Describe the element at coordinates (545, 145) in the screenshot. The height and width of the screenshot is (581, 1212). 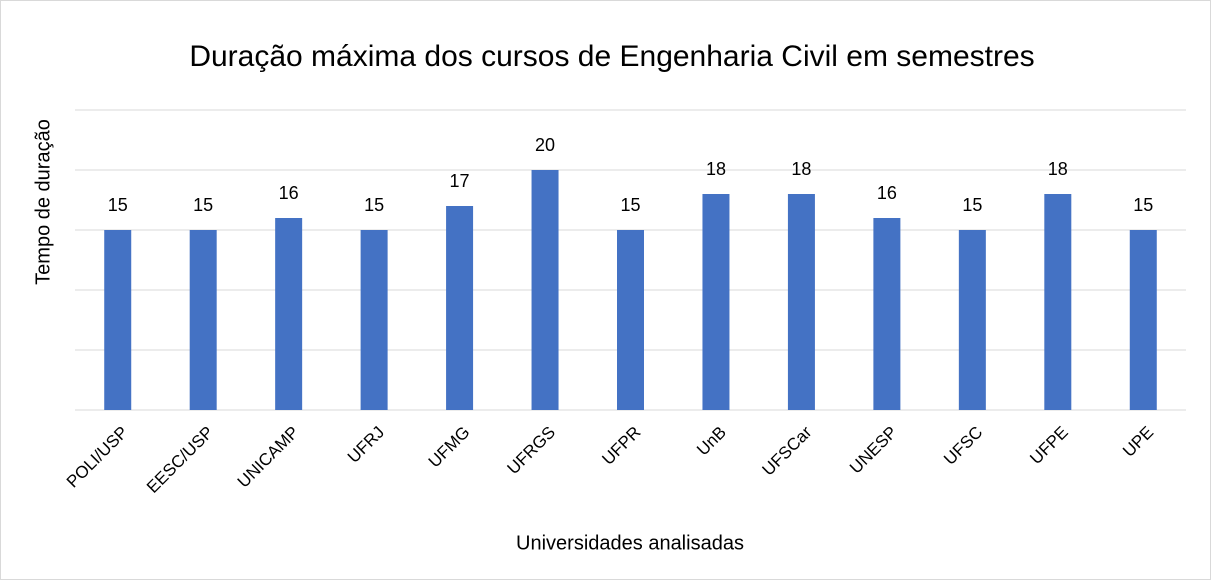
I see `data-label: 20` at that location.